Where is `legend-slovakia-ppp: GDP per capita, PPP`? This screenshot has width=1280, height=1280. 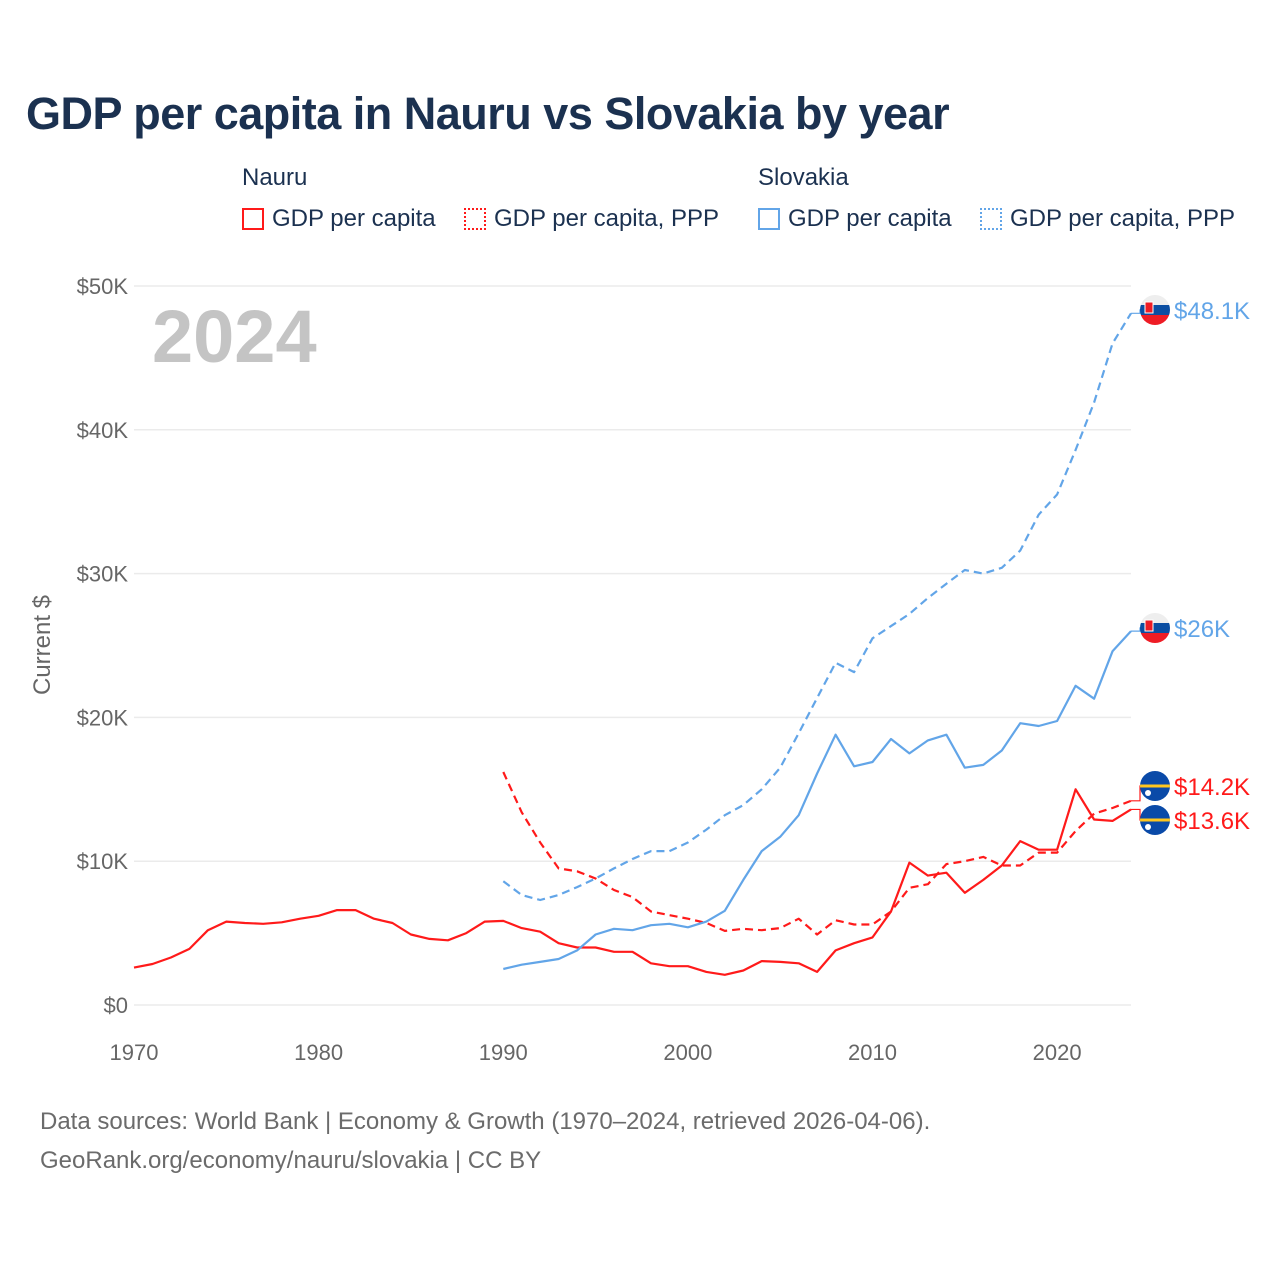
legend-slovakia-ppp: GDP per capita, PPP is located at coordinates (1107, 219).